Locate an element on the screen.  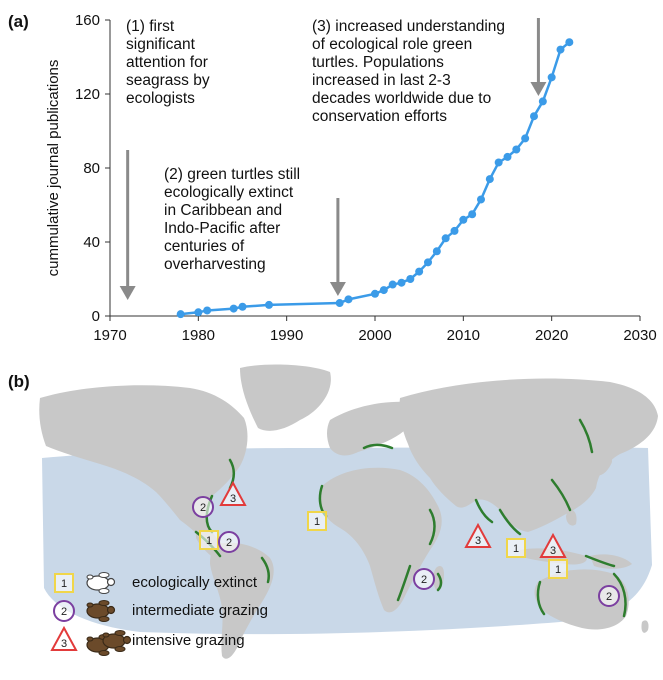
x-tick-label: 1990 is located at coordinates (286, 335).